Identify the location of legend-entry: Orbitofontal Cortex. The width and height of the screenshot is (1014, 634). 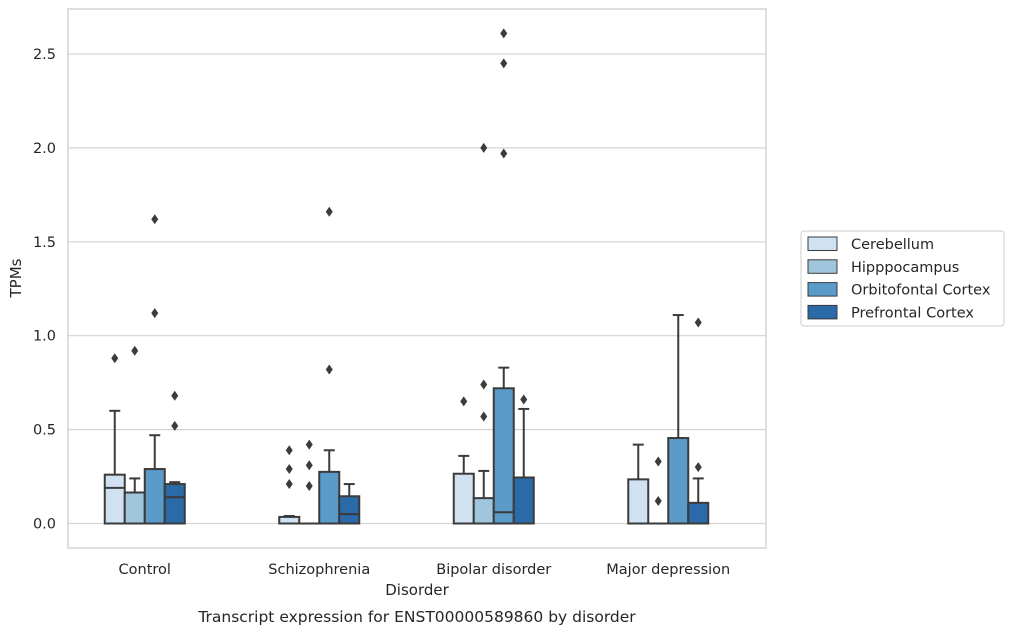
(899, 290).